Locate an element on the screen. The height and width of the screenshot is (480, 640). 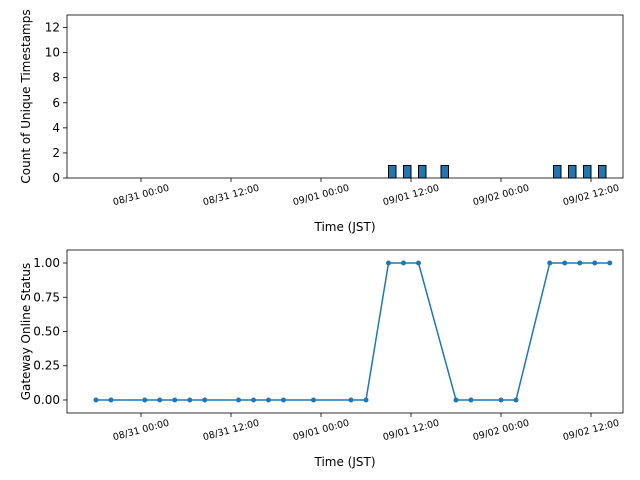
y-tick-label: 10 is located at coordinates (52, 53).